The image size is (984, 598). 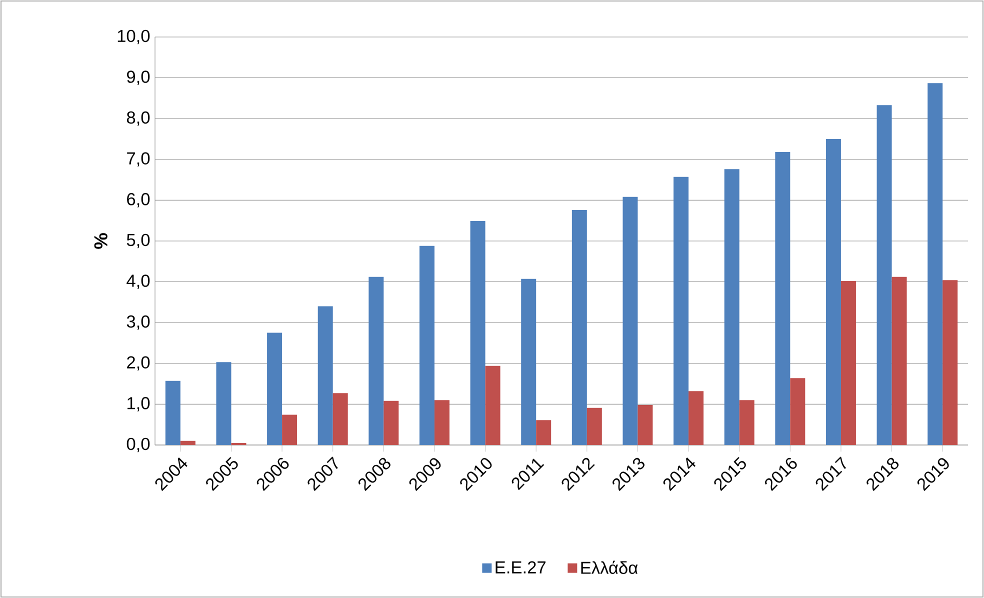 I want to click on y-tick-label: 3,0, so click(x=138, y=322).